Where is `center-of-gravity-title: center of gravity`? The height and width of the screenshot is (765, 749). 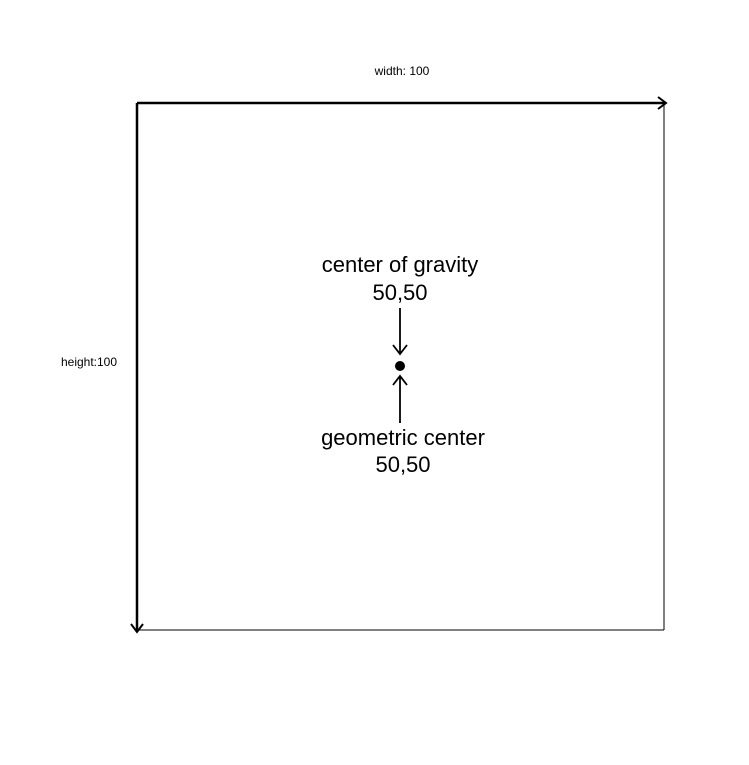 center-of-gravity-title: center of gravity is located at coordinates (400, 264).